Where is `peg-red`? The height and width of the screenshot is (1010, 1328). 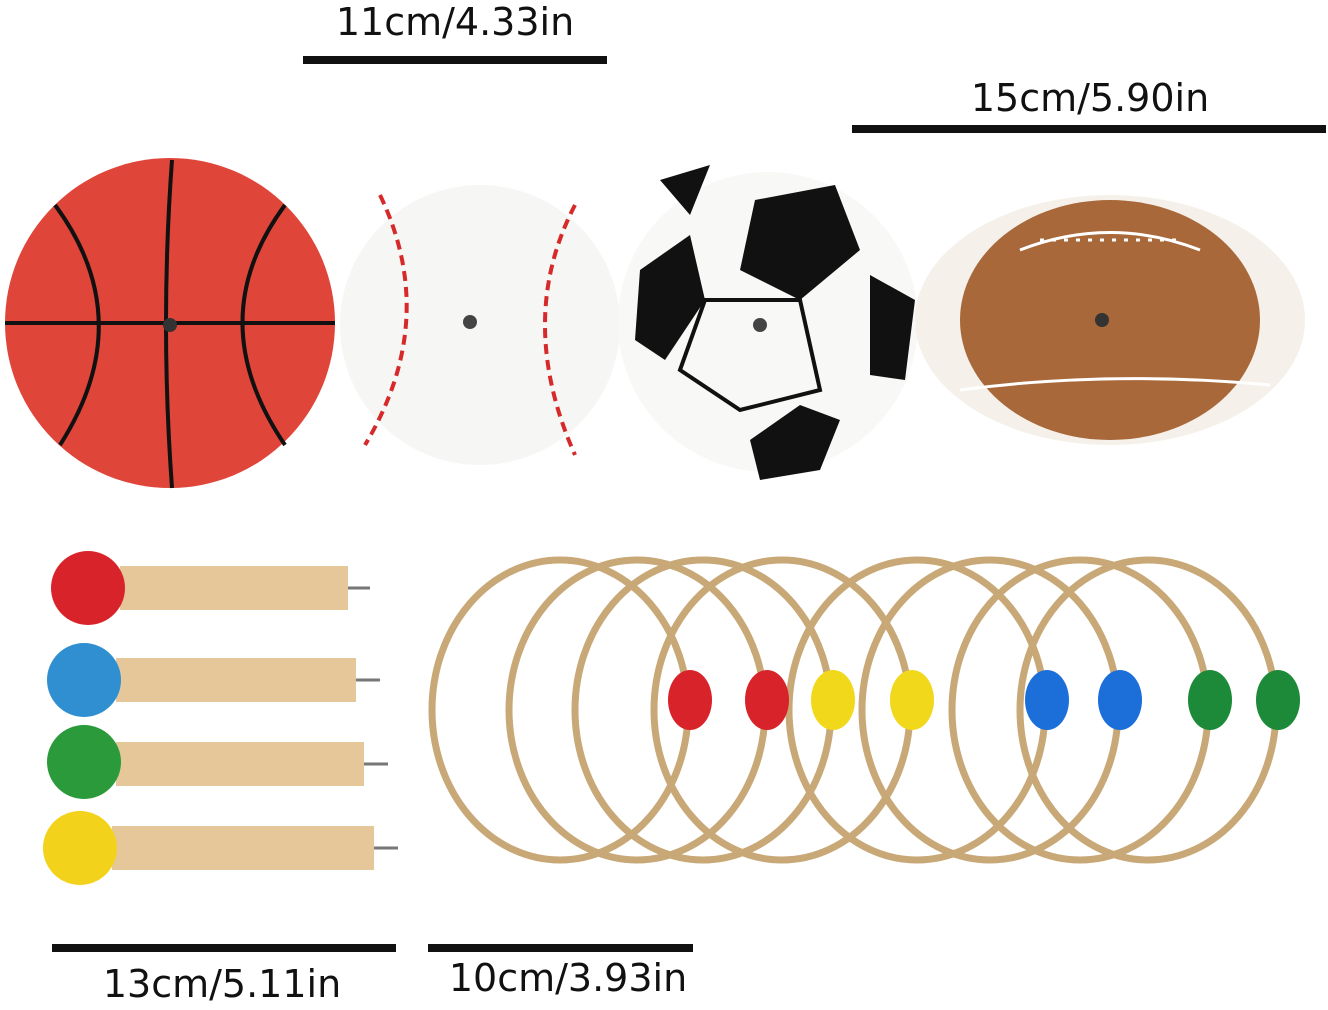
peg-red is located at coordinates (210, 588).